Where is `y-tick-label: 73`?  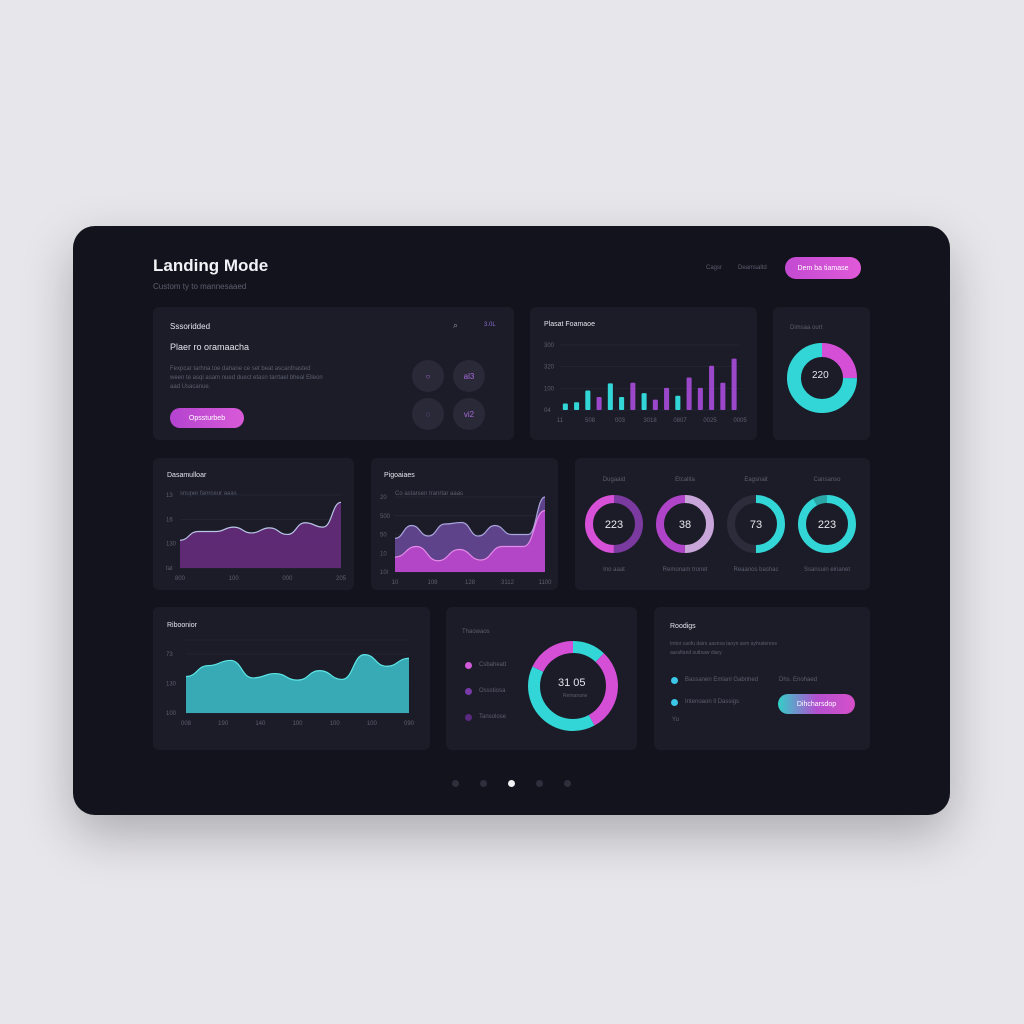
y-tick-label: 73 is located at coordinates (169, 655).